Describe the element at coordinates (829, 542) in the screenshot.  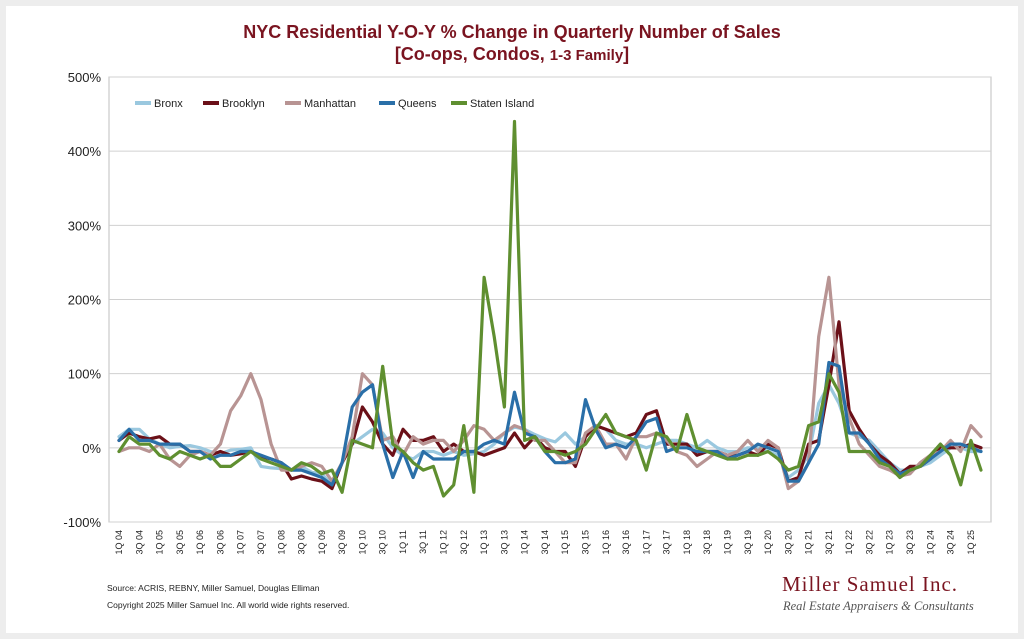
I see `x-tick-label: 3Q 21` at that location.